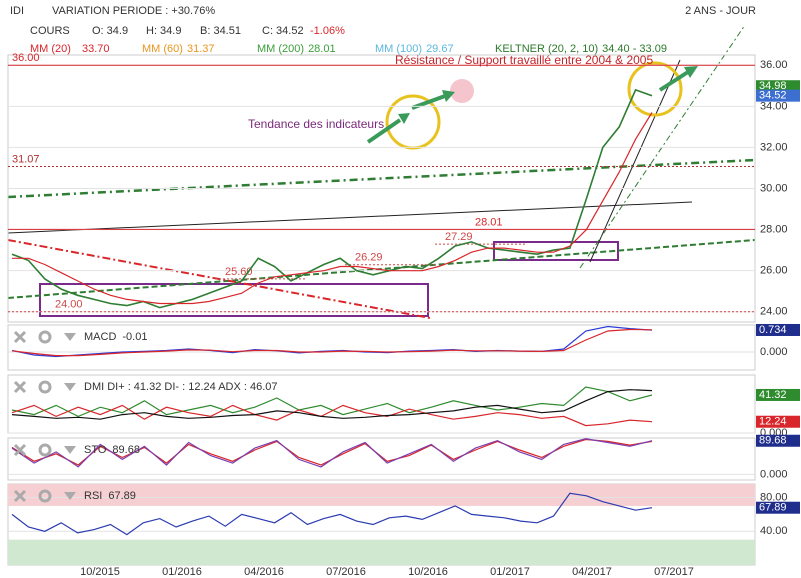 The height and width of the screenshot is (578, 801). What do you see at coordinates (773, 441) in the screenshot?
I see `price-tag-label: 89.68` at bounding box center [773, 441].